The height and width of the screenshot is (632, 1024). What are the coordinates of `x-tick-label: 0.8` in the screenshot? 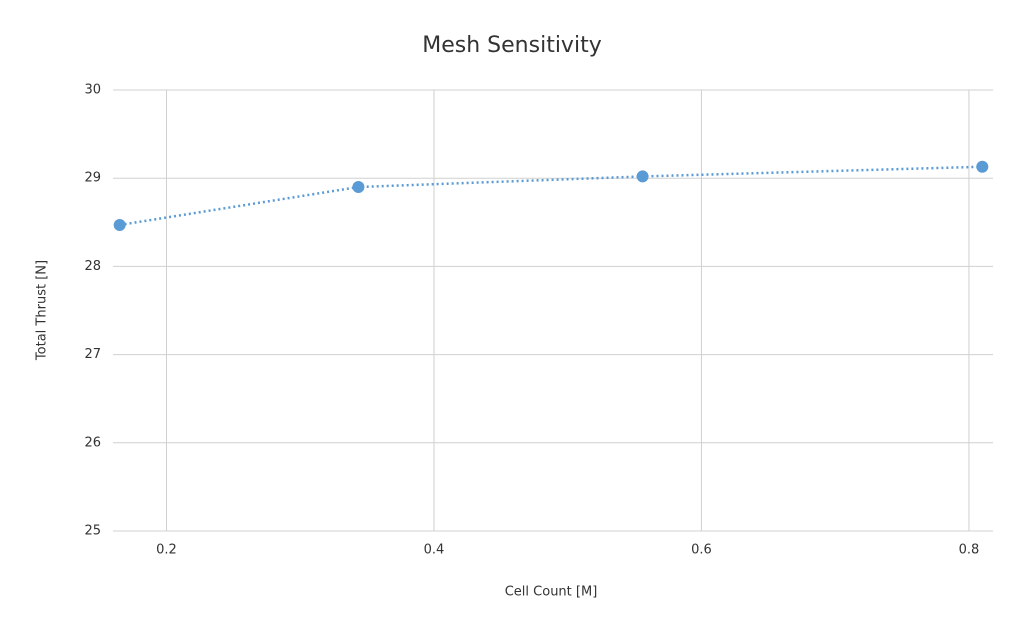 It's located at (969, 550).